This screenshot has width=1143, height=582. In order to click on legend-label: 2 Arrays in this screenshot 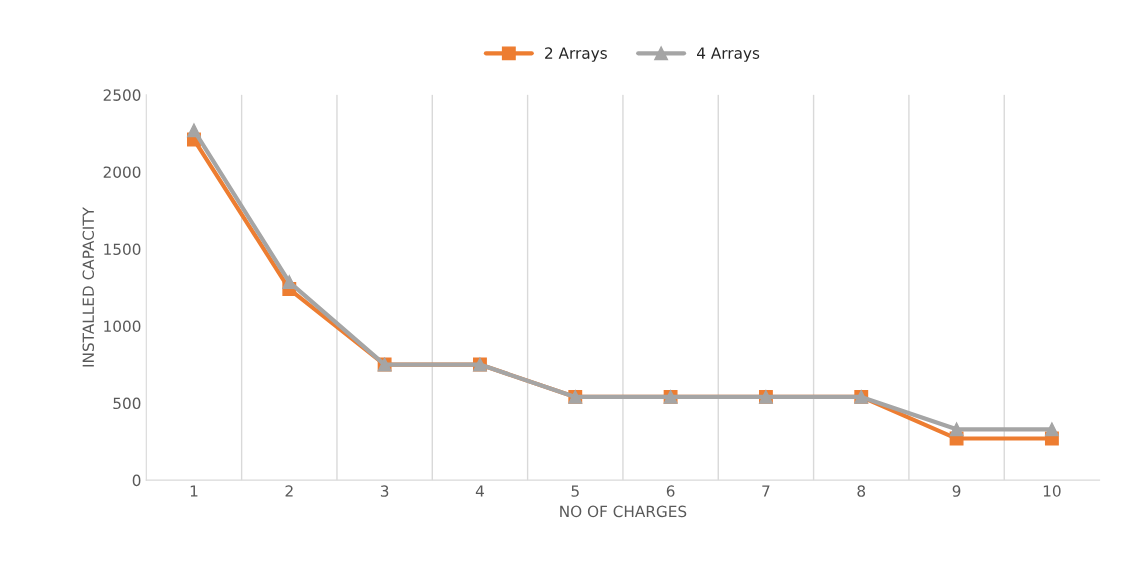, I will do `click(576, 54)`.